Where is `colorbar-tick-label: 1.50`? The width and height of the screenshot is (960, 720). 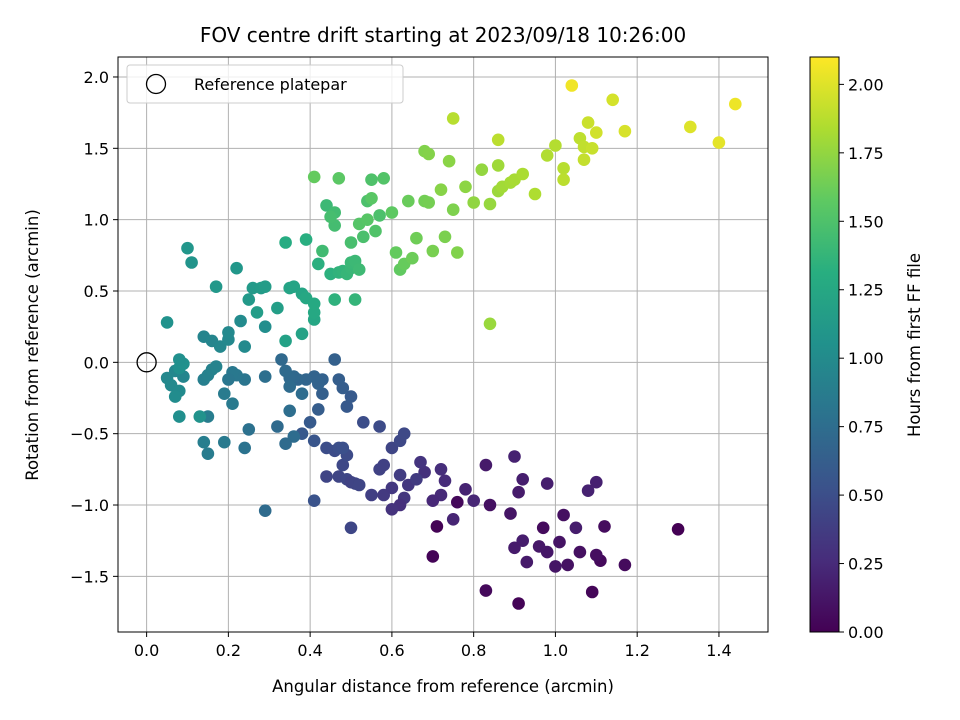 colorbar-tick-label: 1.50 is located at coordinates (866, 221).